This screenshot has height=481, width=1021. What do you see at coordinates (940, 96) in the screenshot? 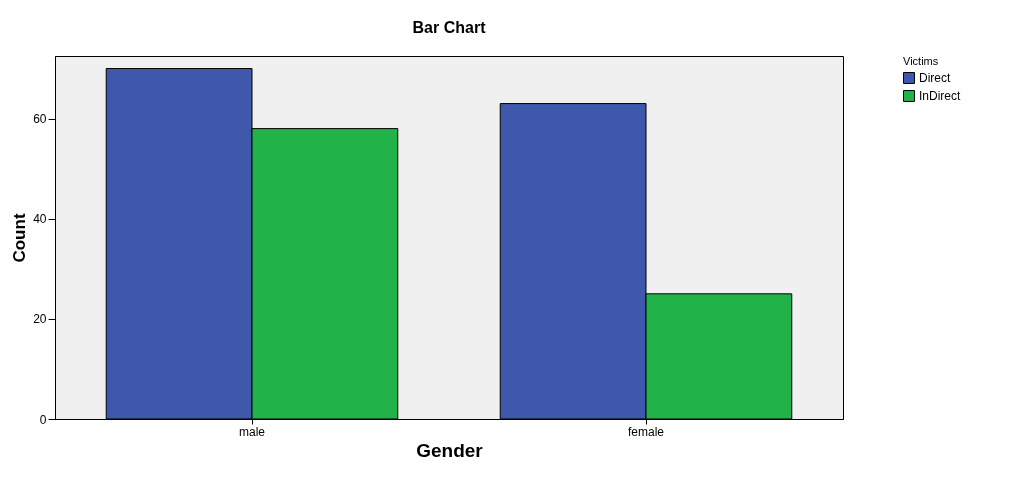
I see `legend-label: InDirect` at bounding box center [940, 96].